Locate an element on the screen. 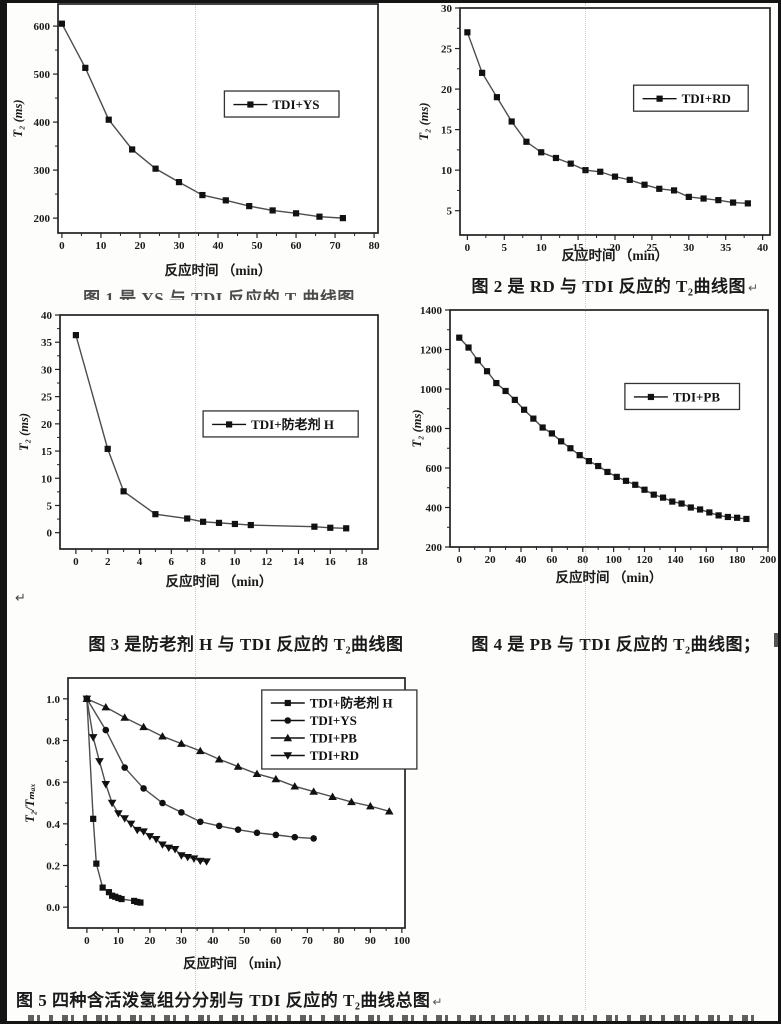  svg-text: 18 is located at coordinates (363, 562).